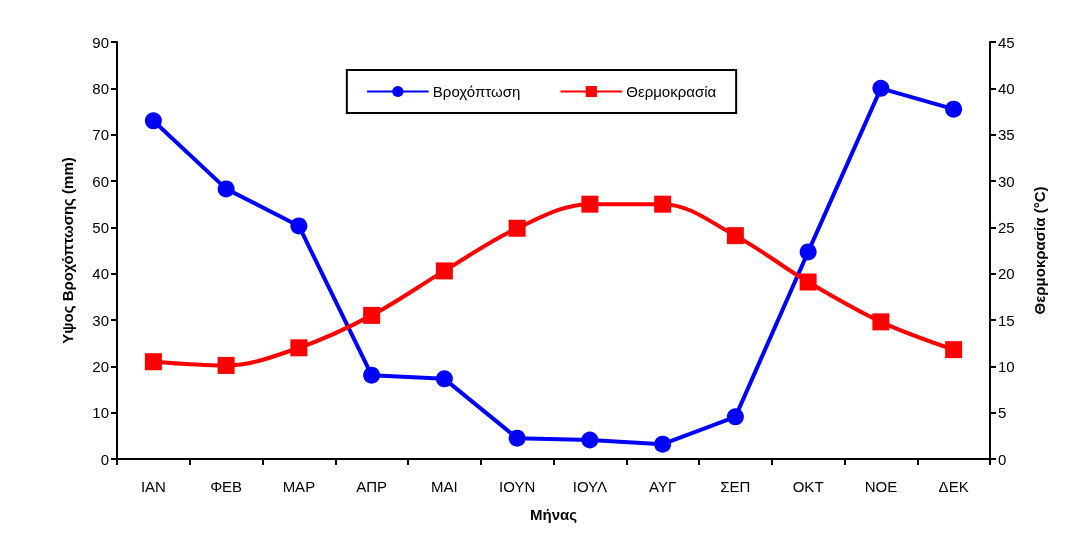  I want to click on x-axis-title: Μήνας, so click(553, 514).